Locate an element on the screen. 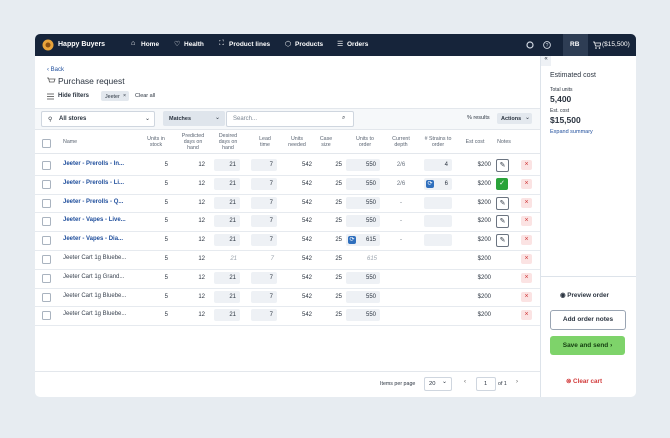 The image size is (670, 438). page-input: 1 is located at coordinates (486, 384).